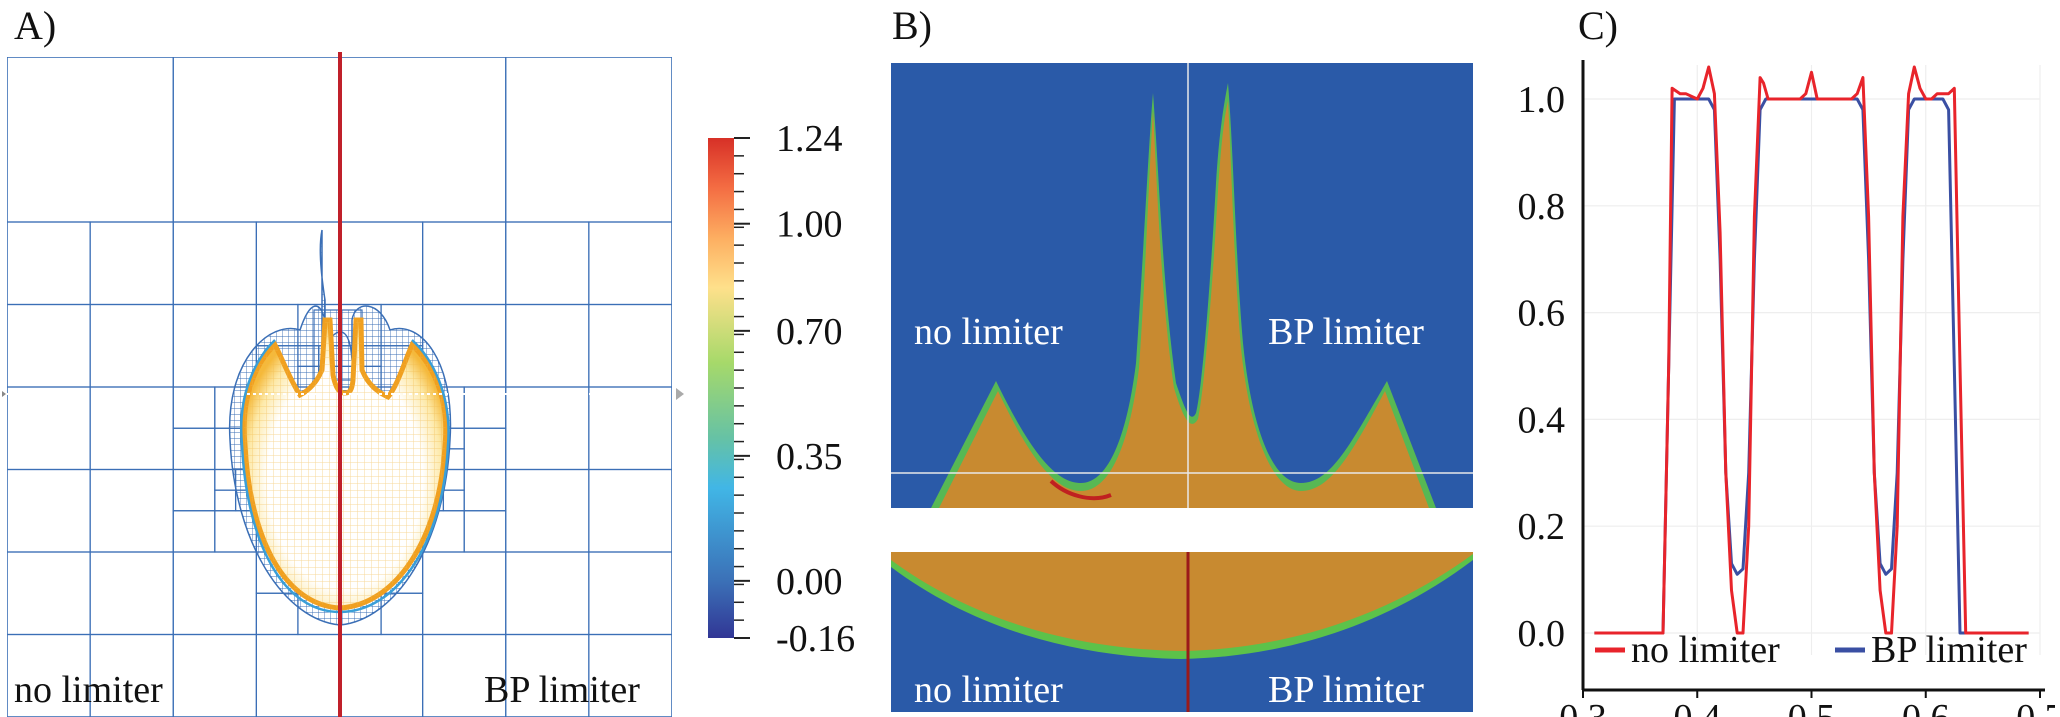 This screenshot has width=2060, height=717. I want to click on y-tick-label: 0.8, so click(1542, 207).